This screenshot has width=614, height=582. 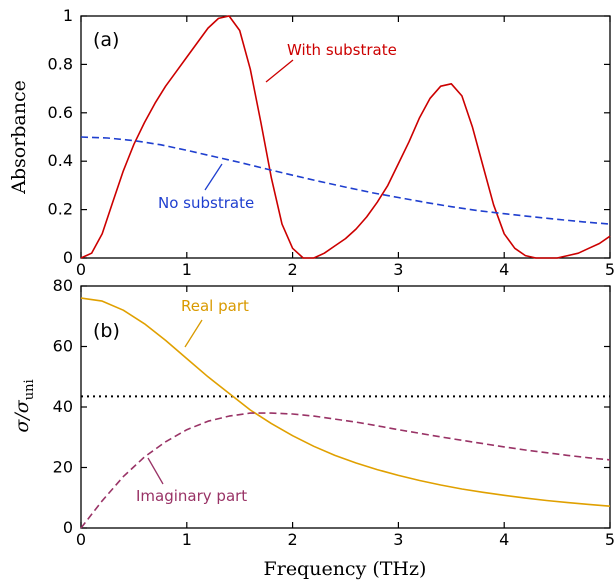 What do you see at coordinates (81, 539) in the screenshot?
I see `panel-b-x-tick-label: 0` at bounding box center [81, 539].